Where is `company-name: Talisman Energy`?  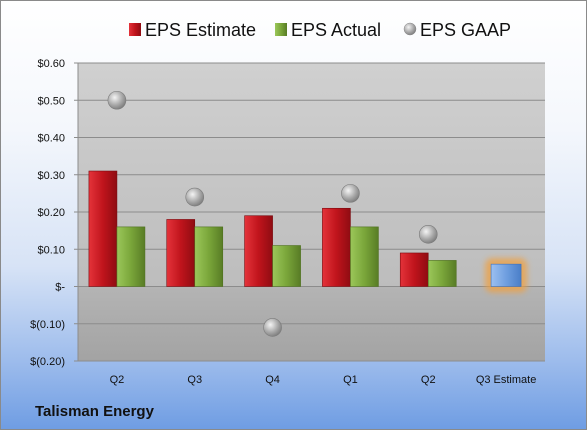 company-name: Talisman Energy is located at coordinates (94, 411).